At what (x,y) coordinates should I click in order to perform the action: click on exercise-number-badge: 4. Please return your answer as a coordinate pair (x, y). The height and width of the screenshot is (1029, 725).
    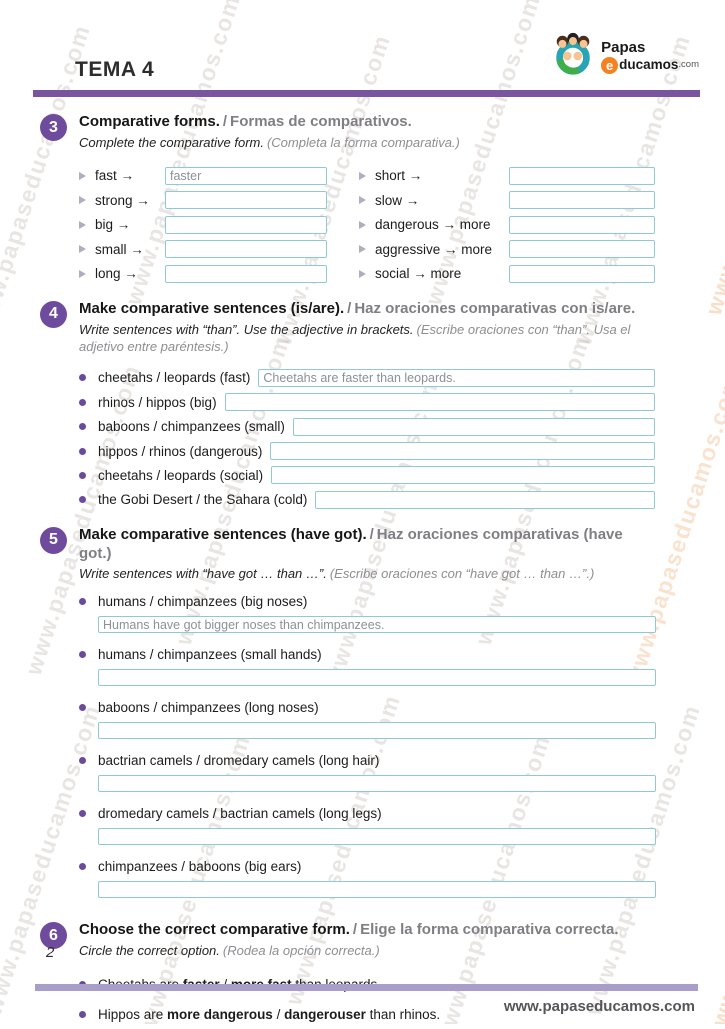
    Looking at the image, I should click on (53, 314).